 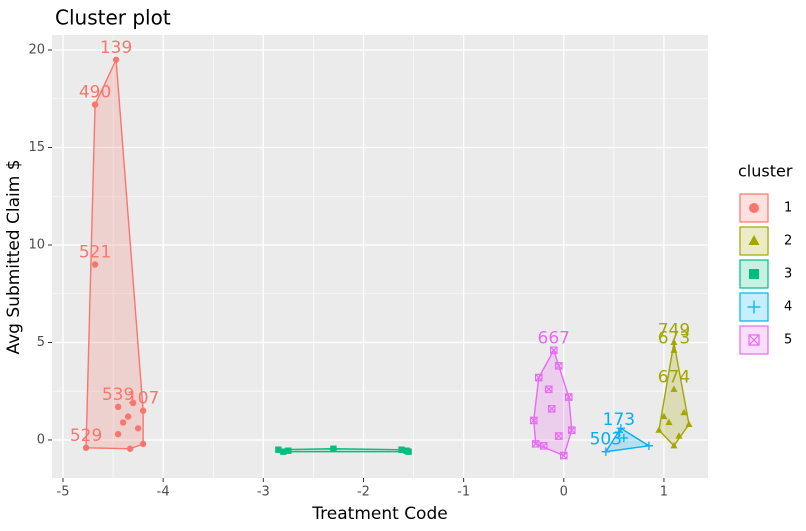 What do you see at coordinates (554, 338) in the screenshot?
I see `point-label: 667` at bounding box center [554, 338].